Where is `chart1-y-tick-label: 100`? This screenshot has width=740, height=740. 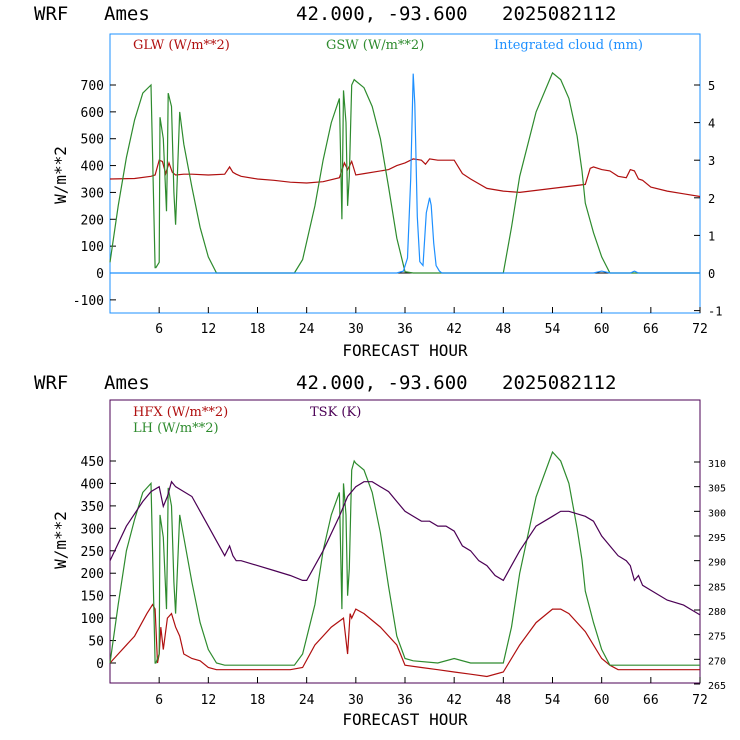 chart1-y-tick-label: 100 is located at coordinates (92, 247).